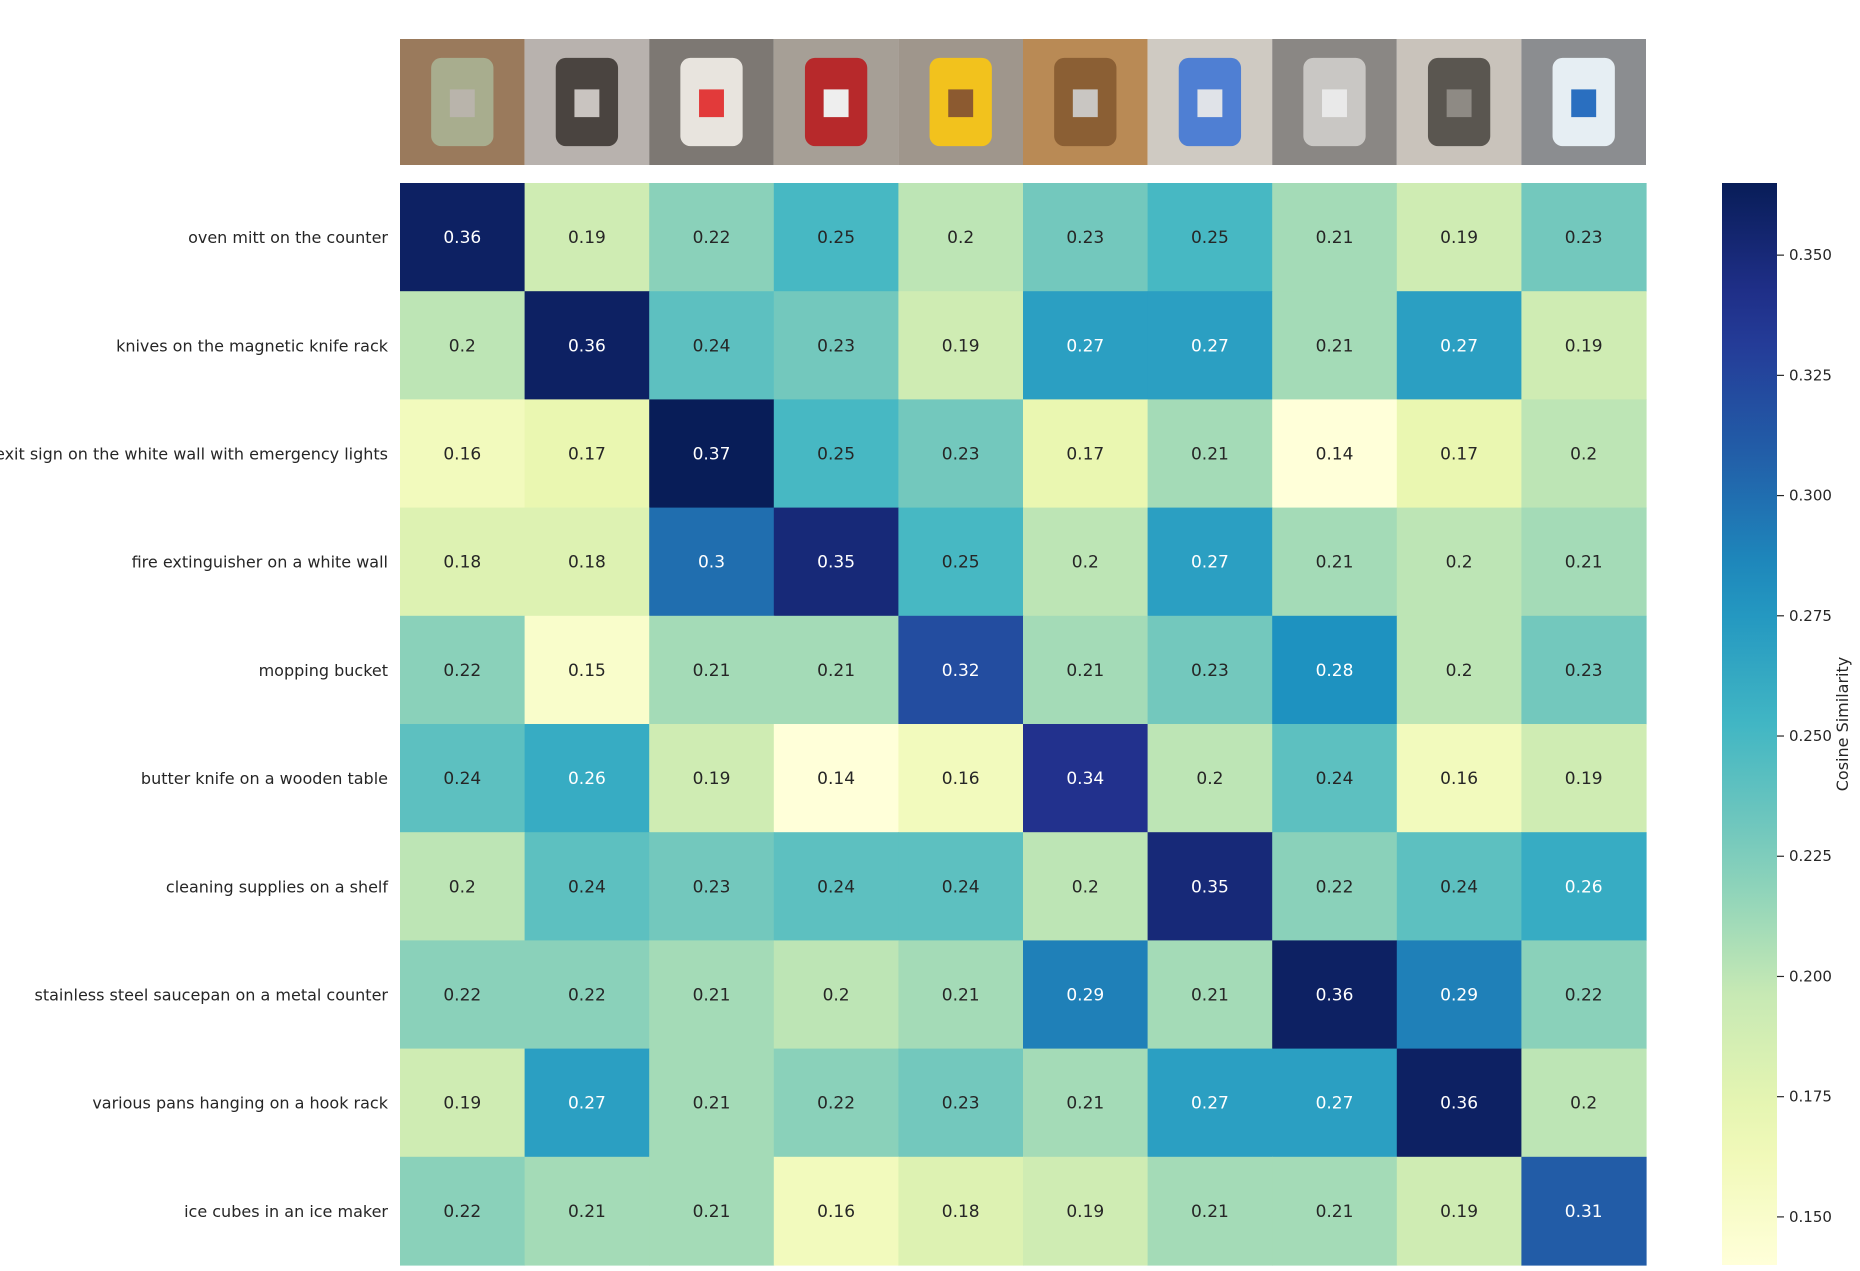 The width and height of the screenshot is (1860, 1271). What do you see at coordinates (1810, 736) in the screenshot?
I see `colorbar-tick-label: 0.250` at bounding box center [1810, 736].